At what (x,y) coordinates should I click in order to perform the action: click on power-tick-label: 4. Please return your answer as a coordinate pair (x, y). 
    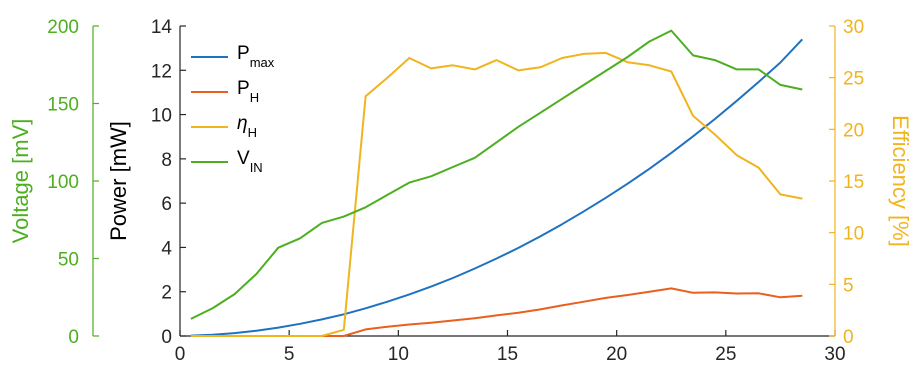
    Looking at the image, I should click on (166, 248).